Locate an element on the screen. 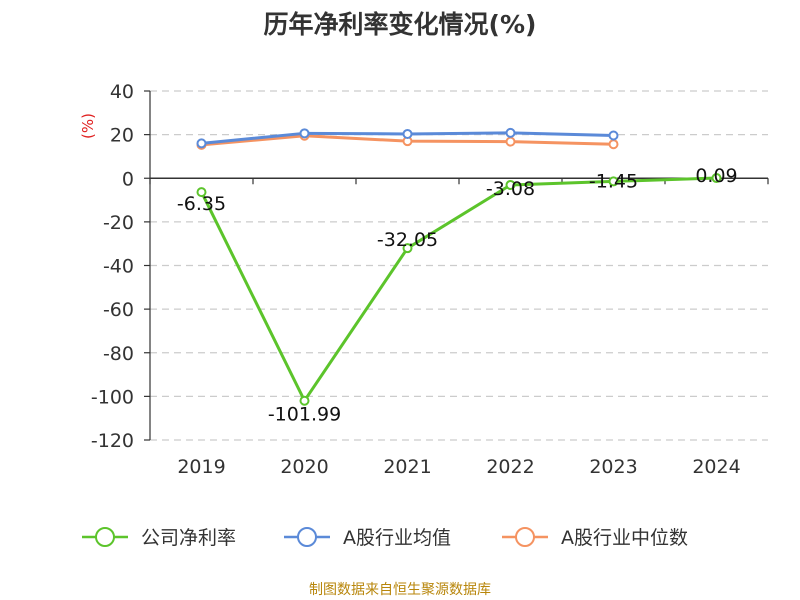 The width and height of the screenshot is (800, 600). y-tick-label: -60 is located at coordinates (118, 310).